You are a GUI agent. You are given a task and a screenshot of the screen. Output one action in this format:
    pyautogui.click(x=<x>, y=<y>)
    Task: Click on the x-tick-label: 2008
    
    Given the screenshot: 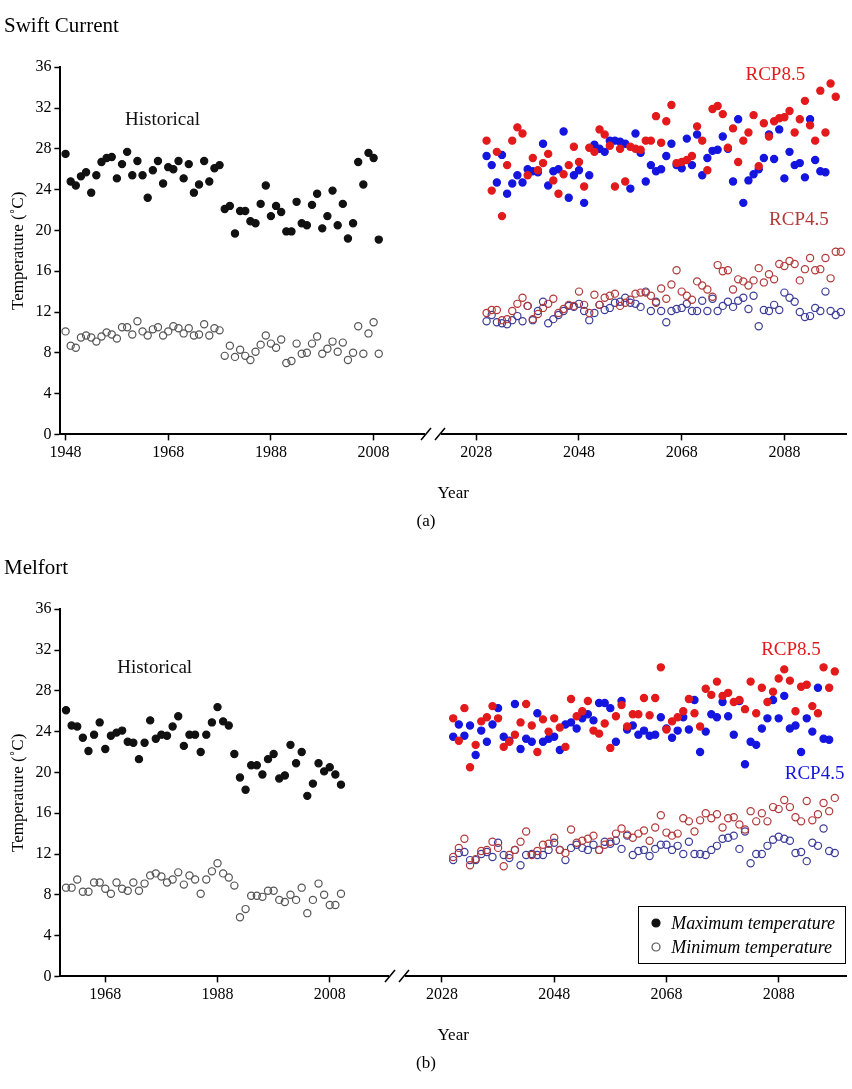 What is the action you would take?
    pyautogui.click(x=373, y=452)
    